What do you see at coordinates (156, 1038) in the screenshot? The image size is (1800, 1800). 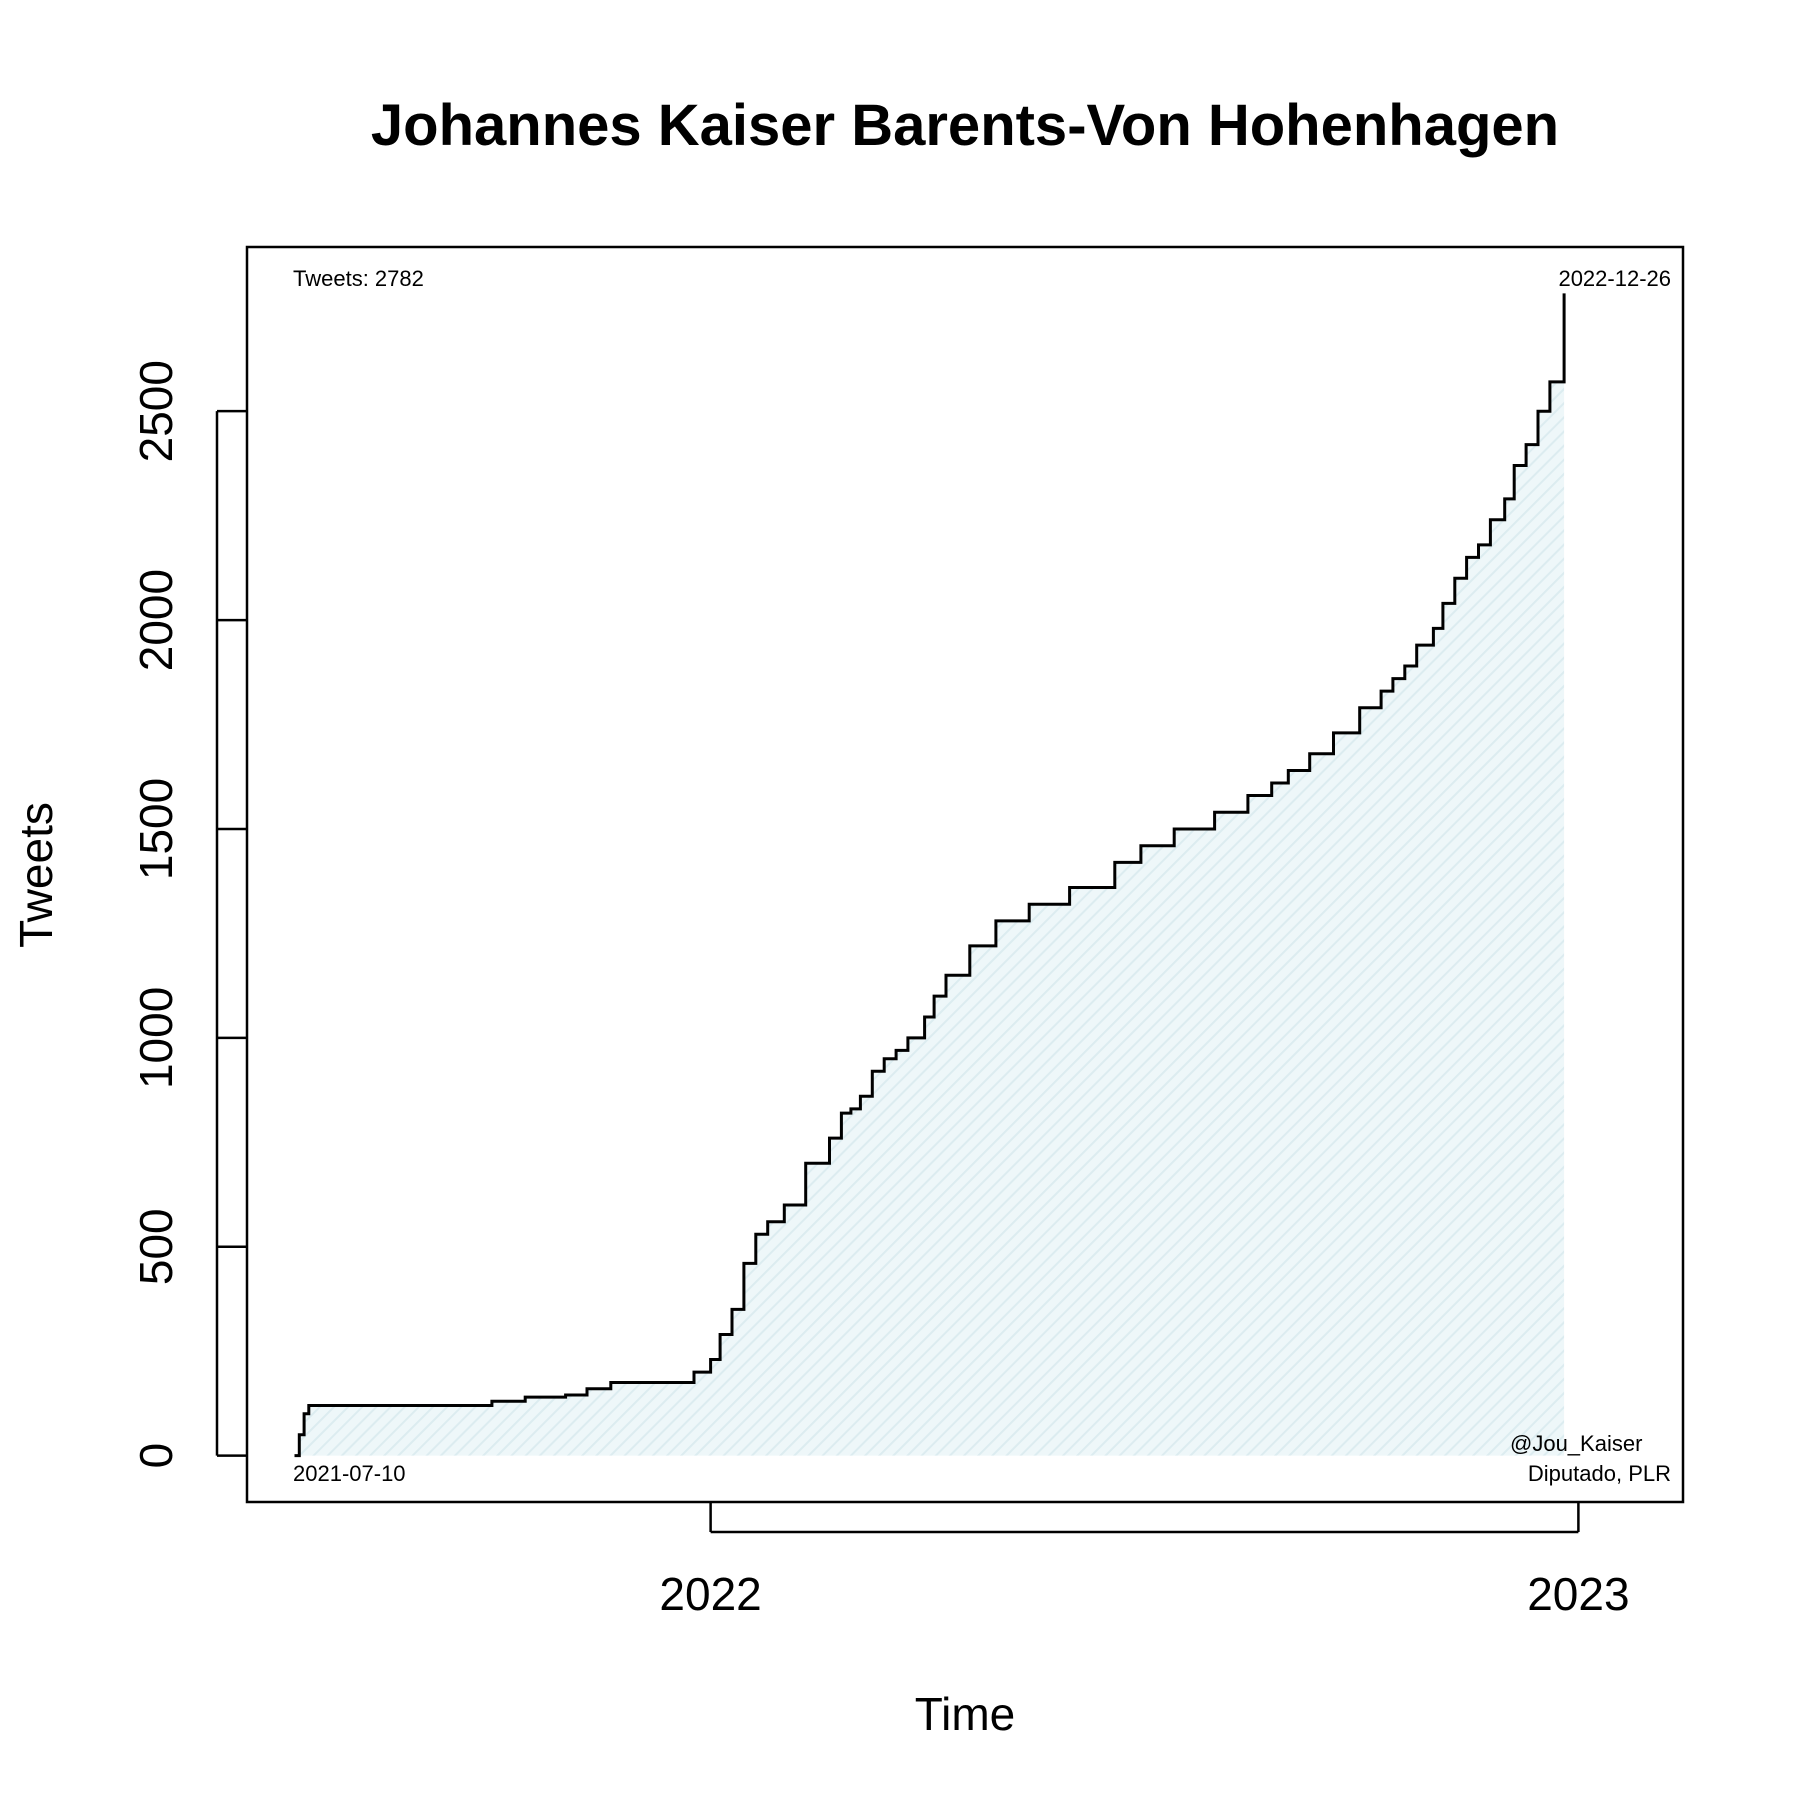 I see `y-tick-label: 1000` at bounding box center [156, 1038].